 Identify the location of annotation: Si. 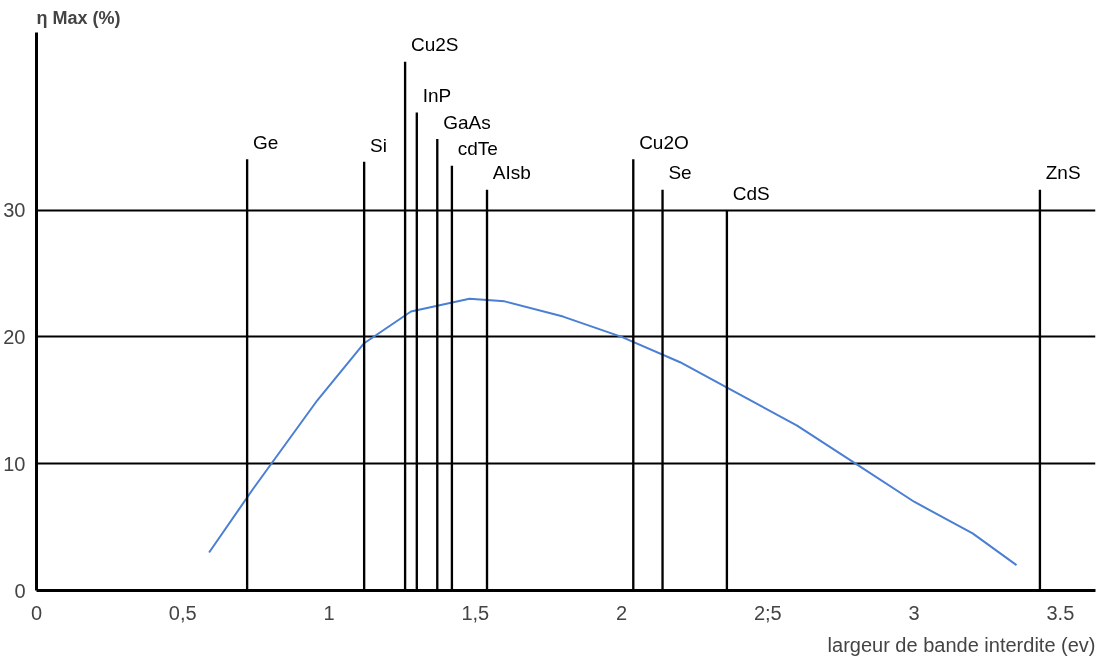
(378, 145).